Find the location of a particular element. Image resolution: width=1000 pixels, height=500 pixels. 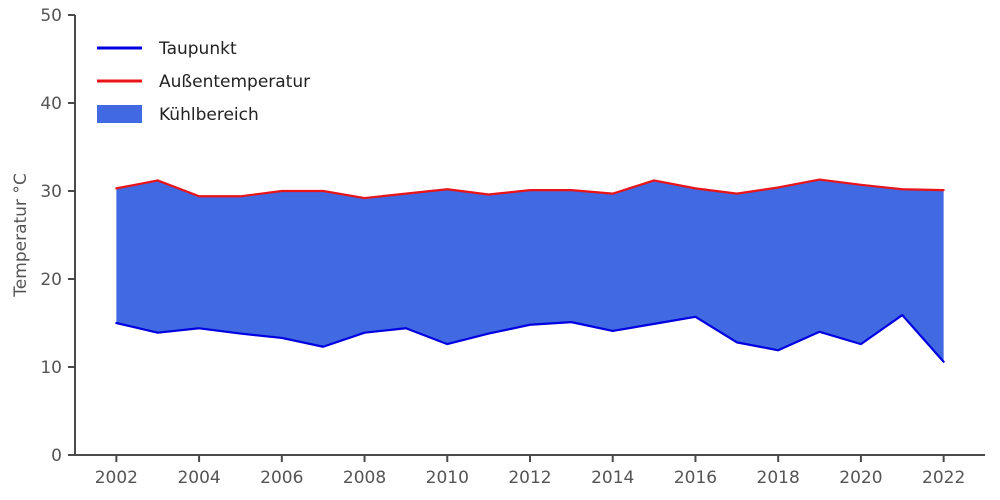

outdoor-temperature-line is located at coordinates (530, 189).